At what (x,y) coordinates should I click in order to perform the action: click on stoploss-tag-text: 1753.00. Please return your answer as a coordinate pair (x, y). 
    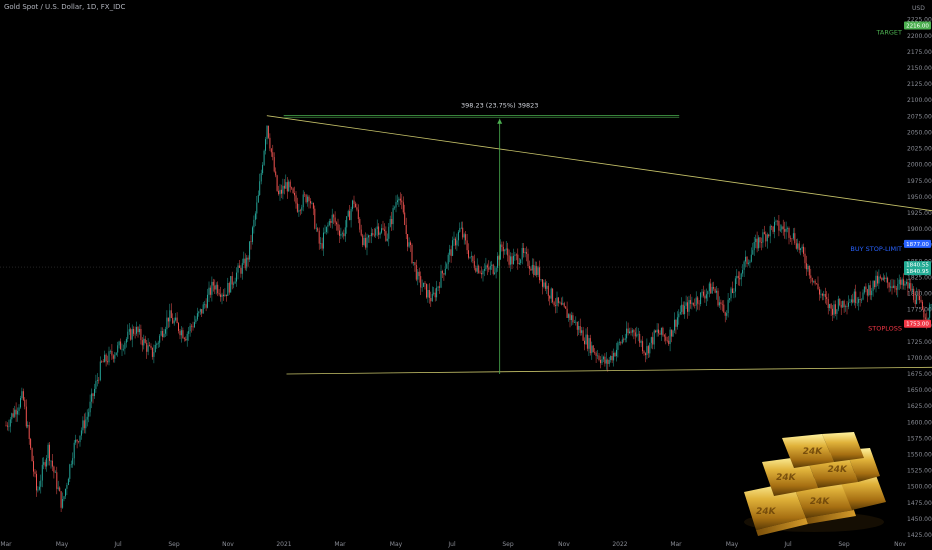
    Looking at the image, I should click on (917, 325).